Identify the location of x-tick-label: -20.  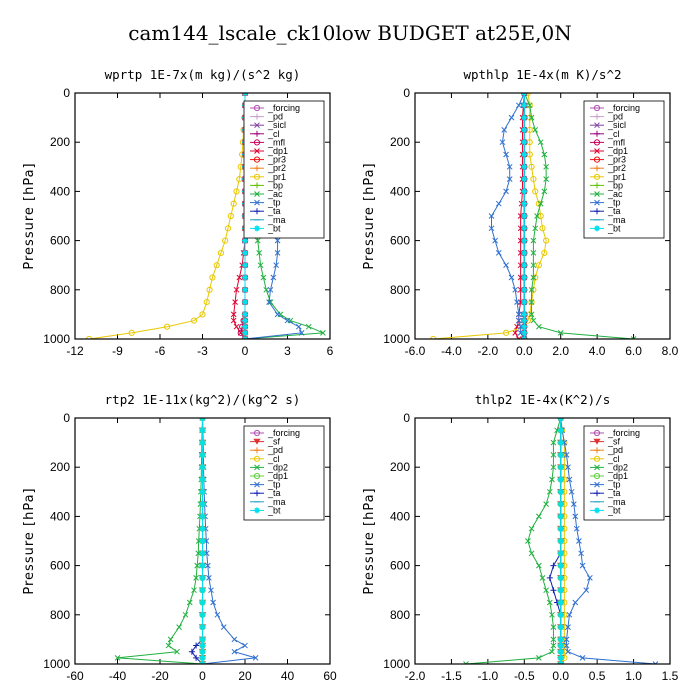
(160, 676).